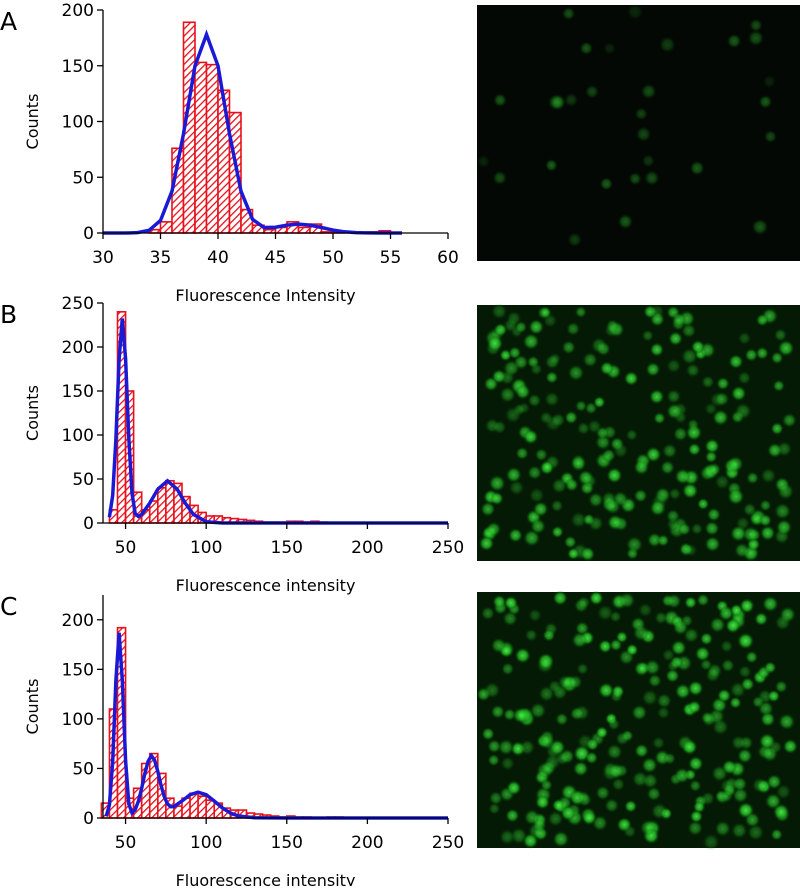  Describe the element at coordinates (103, 258) in the screenshot. I see `x-tick-label: 30` at that location.